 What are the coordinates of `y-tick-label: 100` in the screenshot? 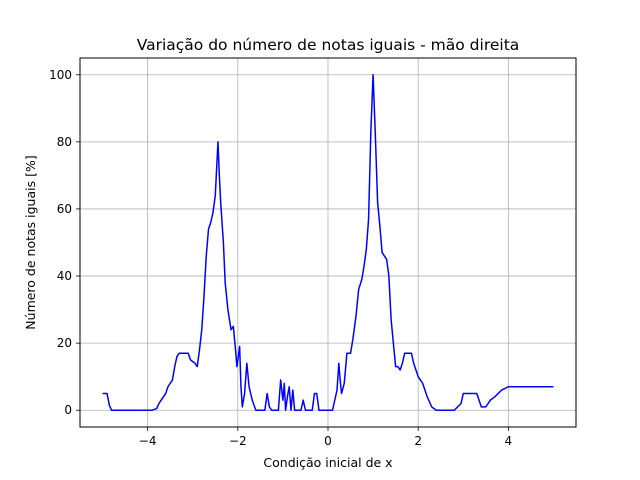 It's located at (60, 75).